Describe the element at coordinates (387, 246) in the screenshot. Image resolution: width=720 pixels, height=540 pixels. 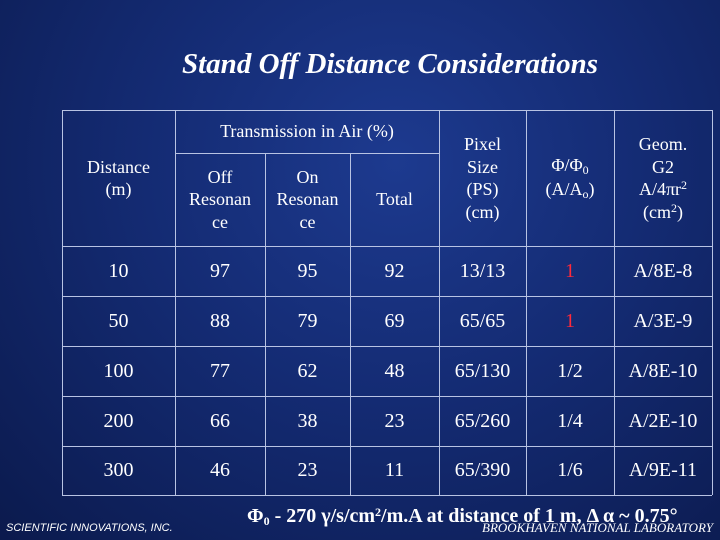
I see `header-bottom-border` at that location.